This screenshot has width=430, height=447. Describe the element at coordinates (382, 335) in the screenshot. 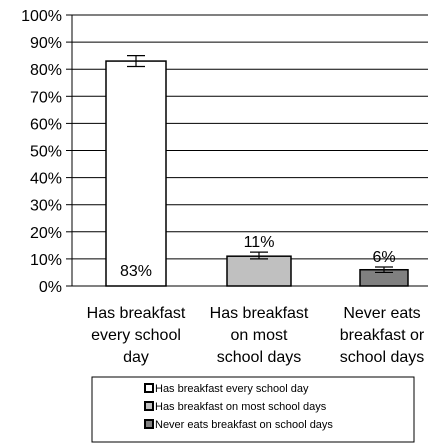

I see `category-label: breakfast or` at that location.